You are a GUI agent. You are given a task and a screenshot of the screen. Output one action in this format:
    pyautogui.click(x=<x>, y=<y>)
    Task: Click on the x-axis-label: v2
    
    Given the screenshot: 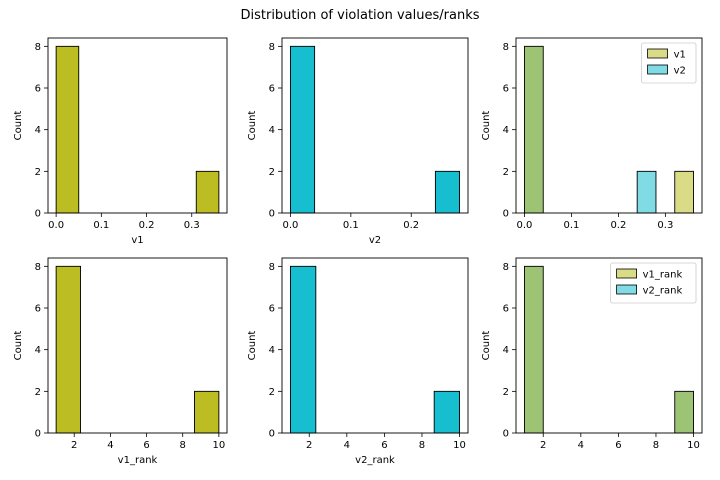 What is the action you would take?
    pyautogui.click(x=375, y=240)
    